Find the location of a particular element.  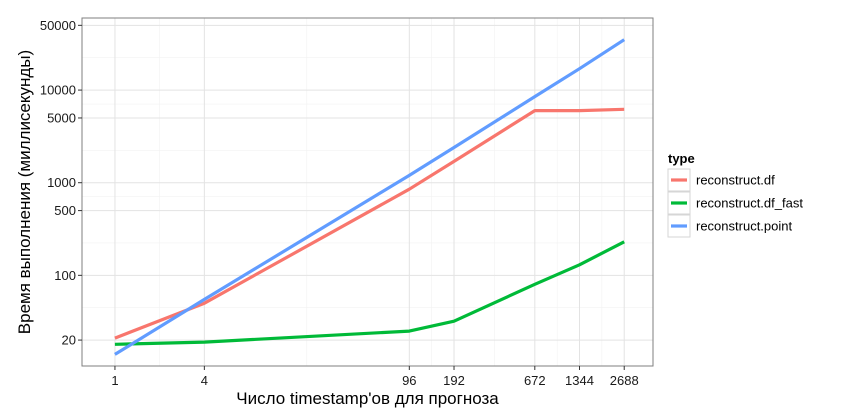

y-tick-label: 10000 is located at coordinates (58, 90).